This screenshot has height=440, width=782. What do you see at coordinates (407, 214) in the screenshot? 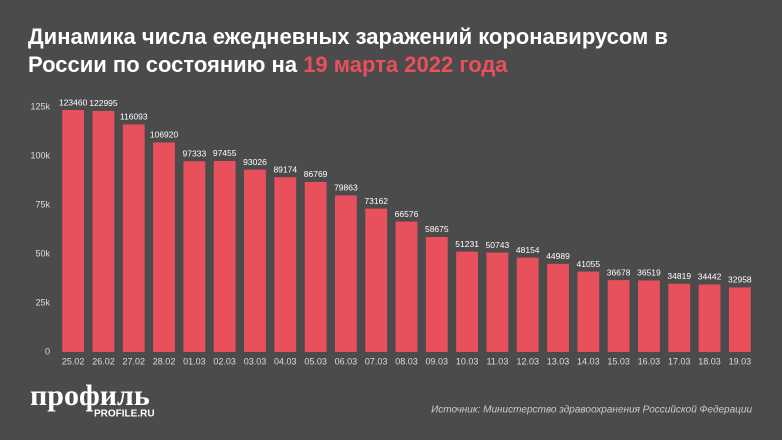
I see `value-label: 66576` at bounding box center [407, 214].